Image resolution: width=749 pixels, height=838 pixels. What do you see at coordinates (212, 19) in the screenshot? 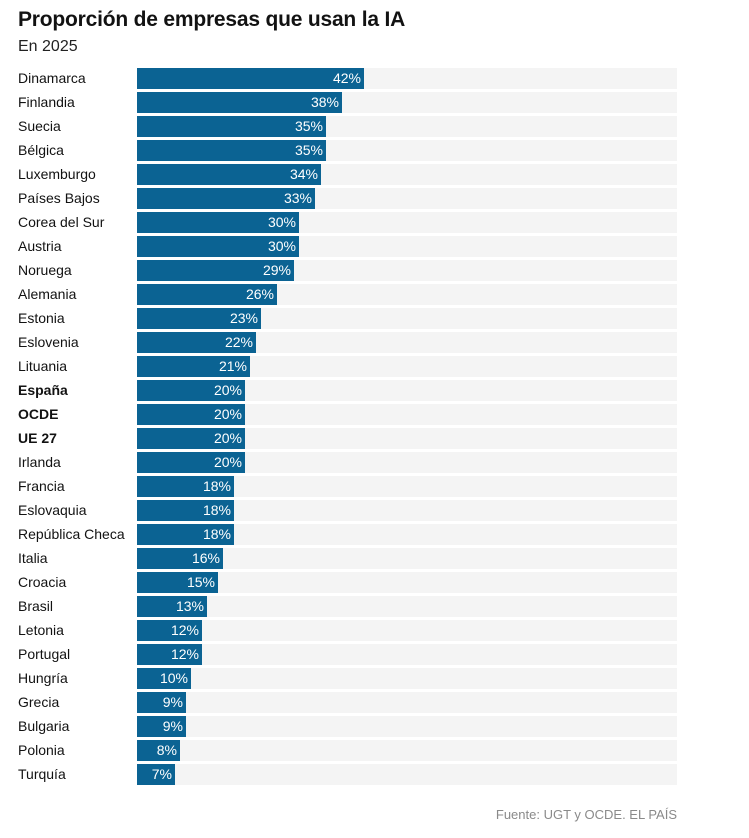
I see `chart-title: Proporción de empresas que usan la IA` at bounding box center [212, 19].